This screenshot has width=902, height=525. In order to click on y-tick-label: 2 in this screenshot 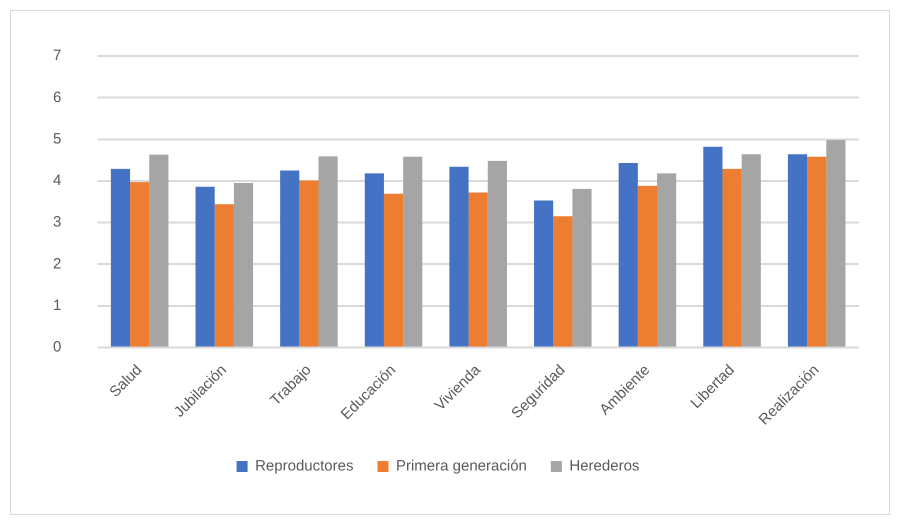, I will do `click(57, 263)`.